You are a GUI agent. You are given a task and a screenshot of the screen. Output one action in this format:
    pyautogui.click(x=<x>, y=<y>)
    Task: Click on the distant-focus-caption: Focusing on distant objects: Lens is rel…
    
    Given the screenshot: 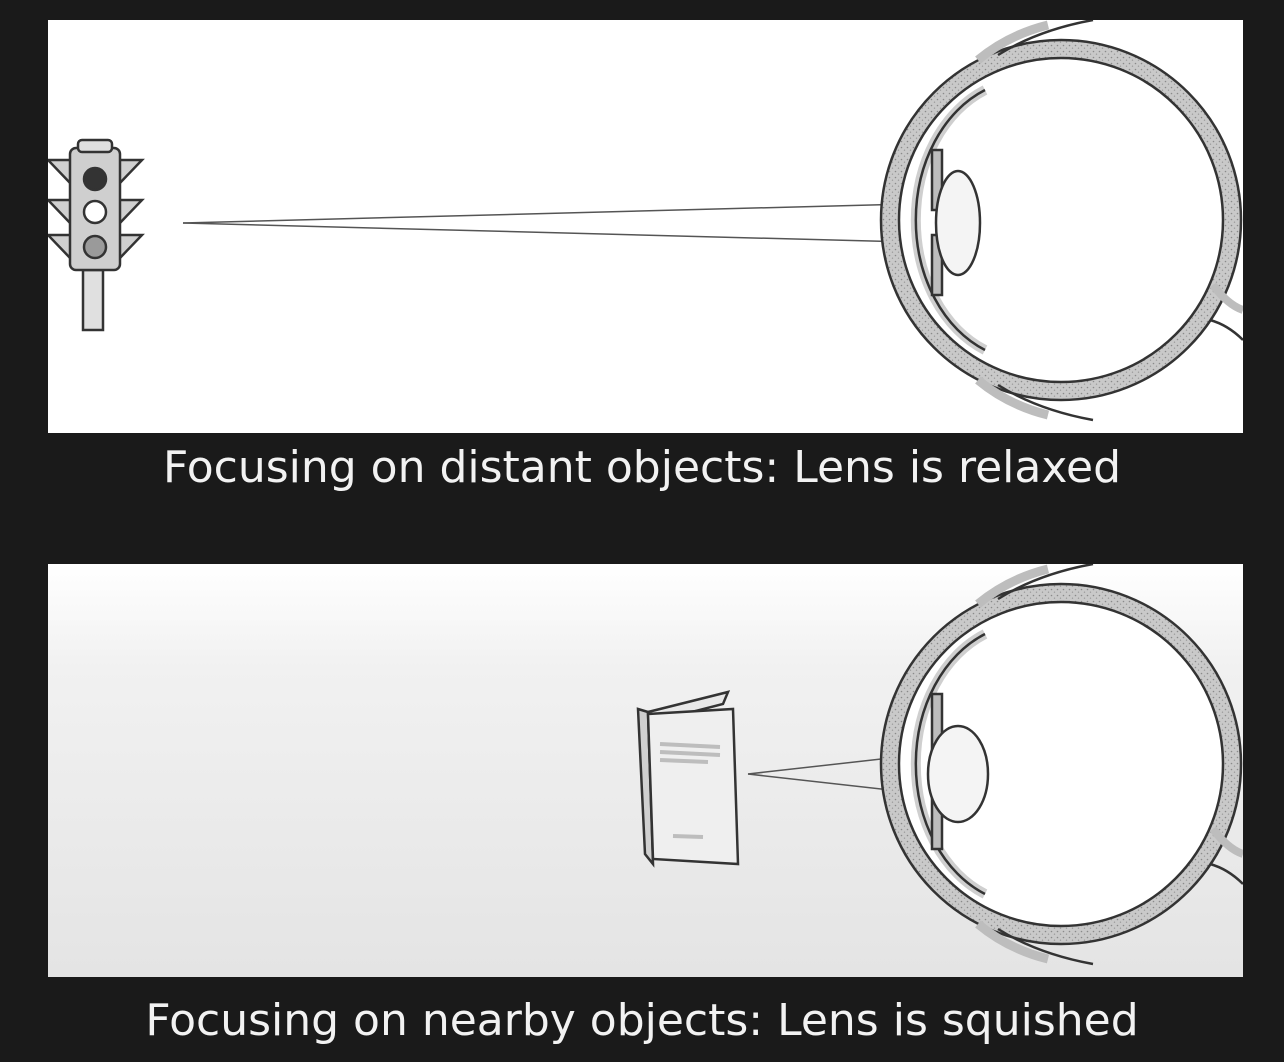 What is the action you would take?
    pyautogui.click(x=642, y=467)
    